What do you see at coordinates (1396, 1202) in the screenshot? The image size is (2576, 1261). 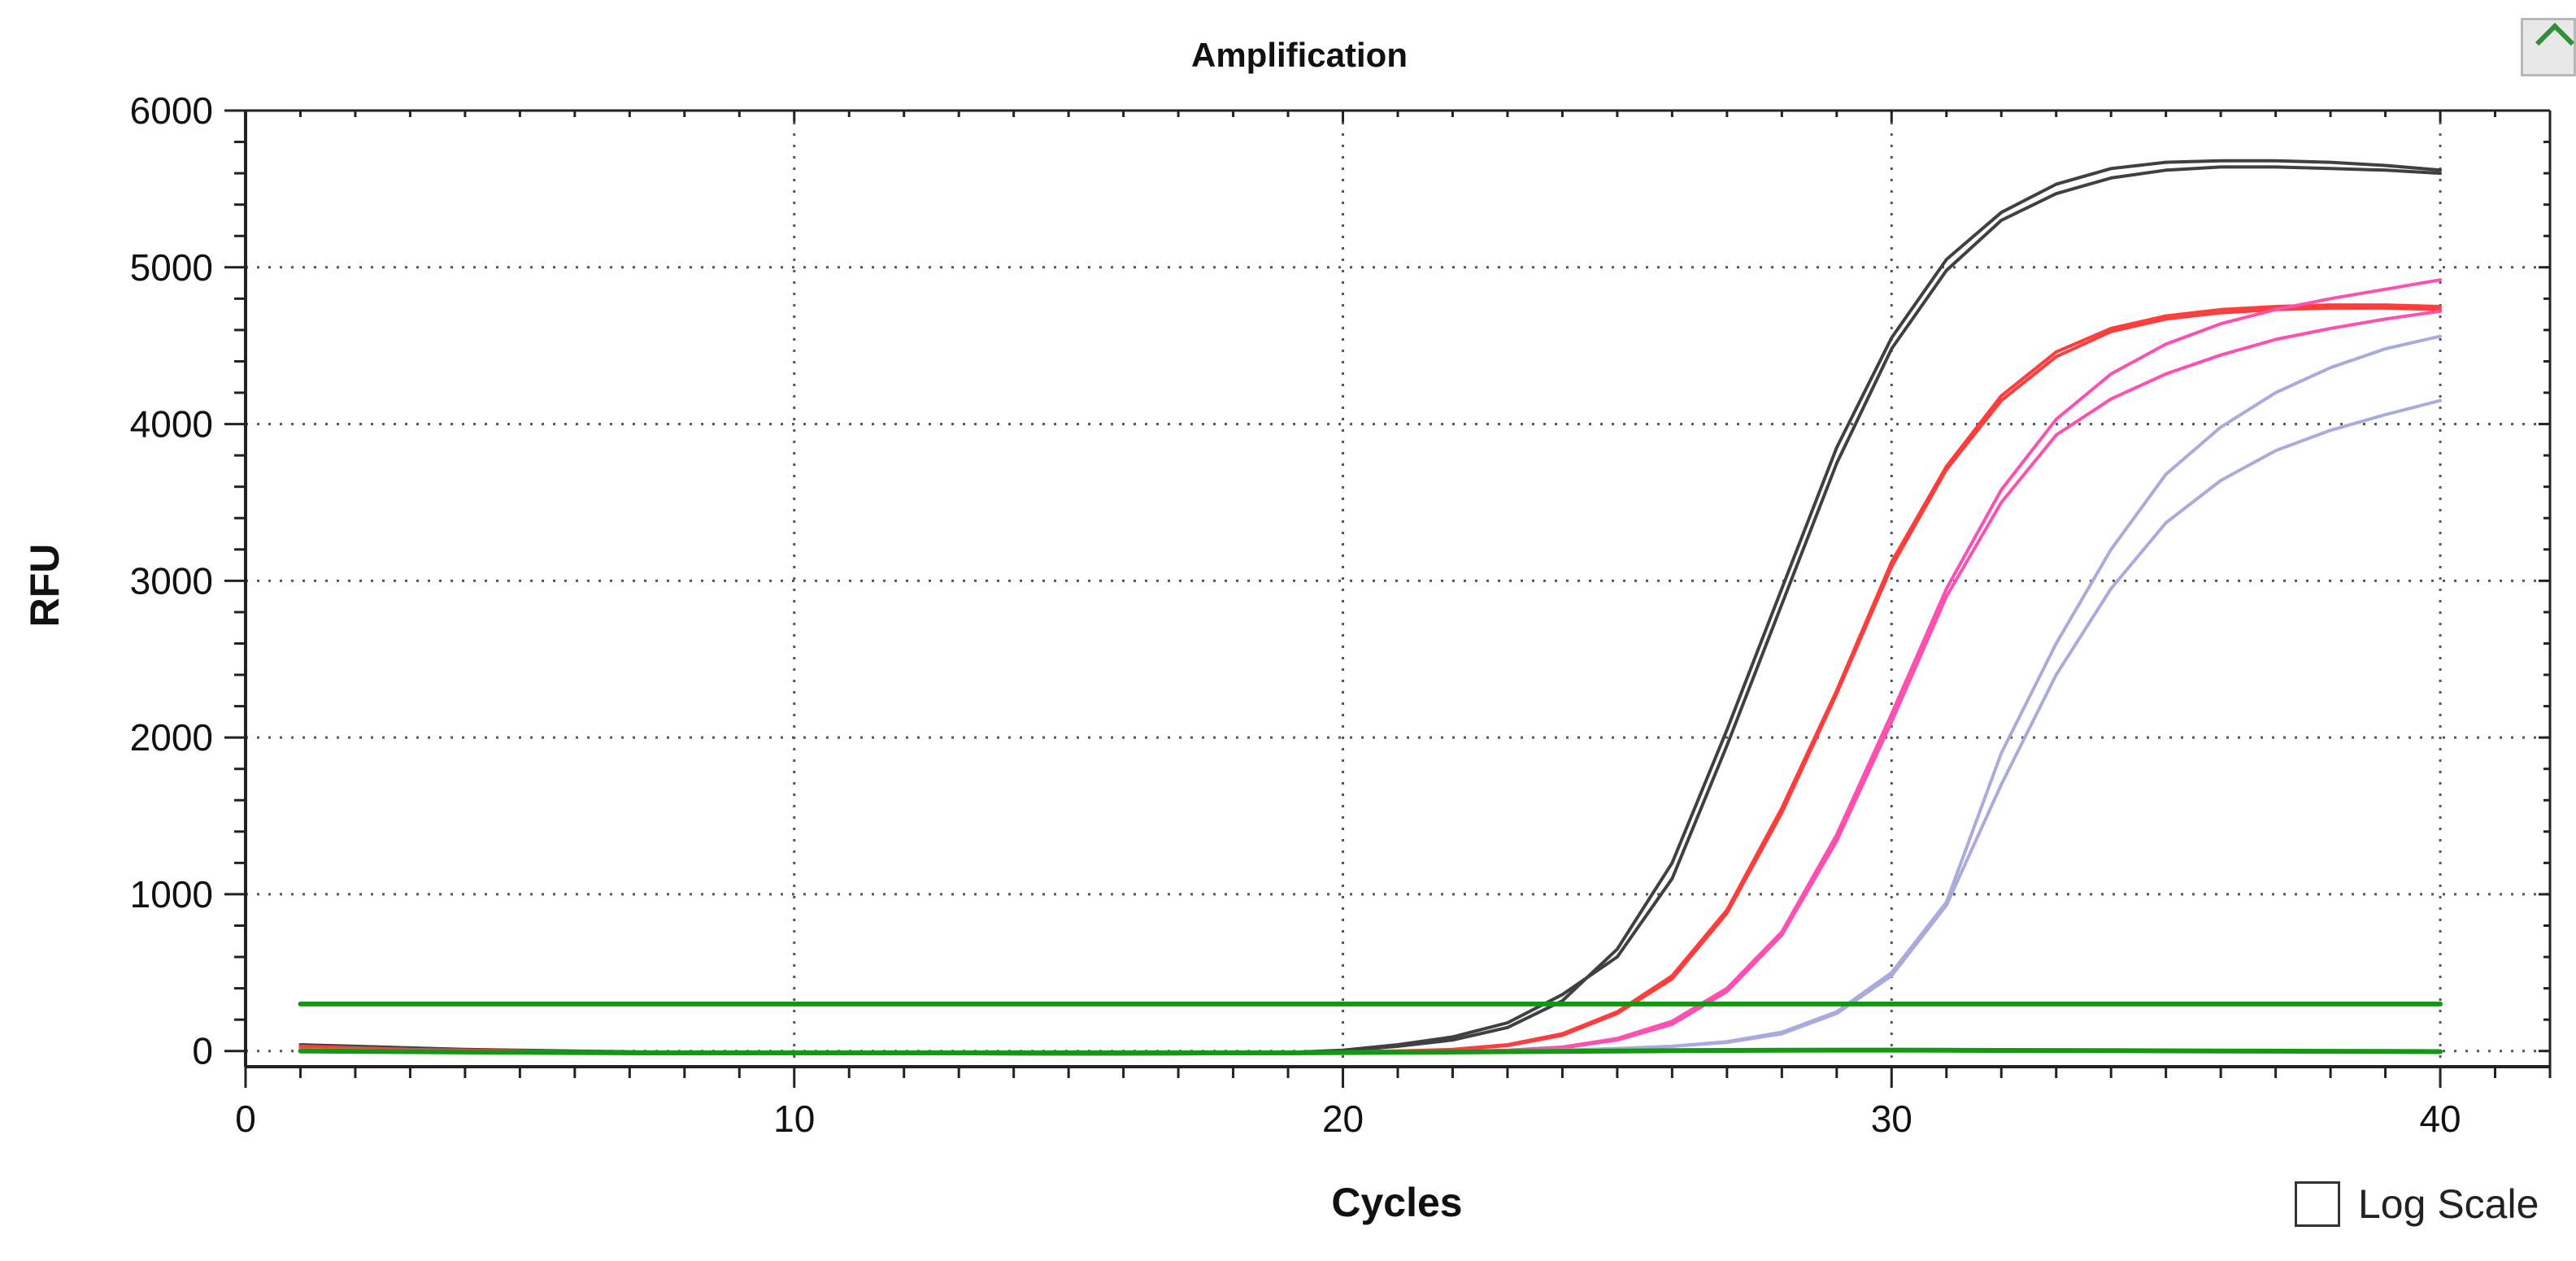 I see `x-axis-label: Cycles` at bounding box center [1396, 1202].